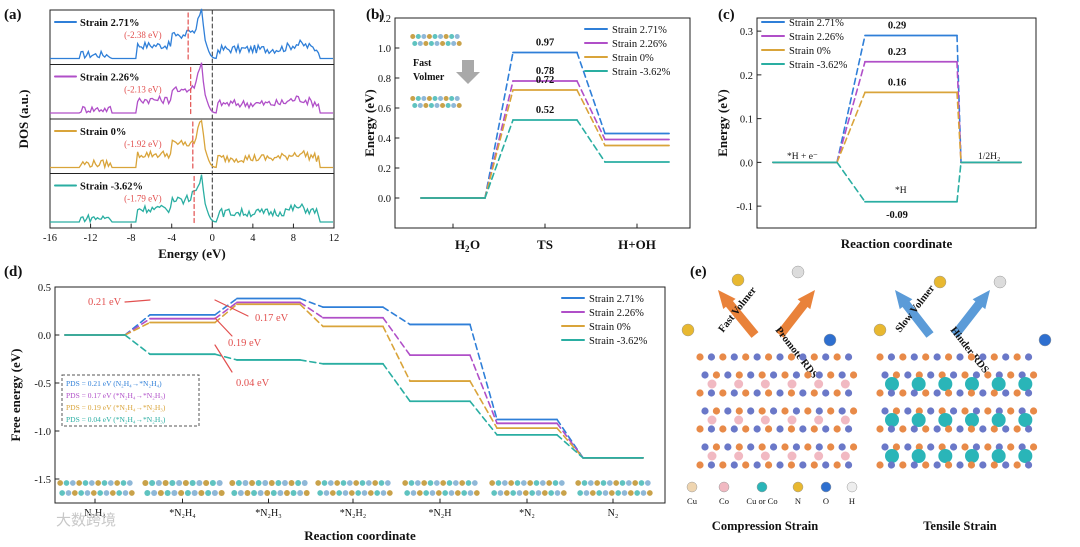  I want to click on panel-b-legend-label-3: Strain -3.62%, so click(641, 72).